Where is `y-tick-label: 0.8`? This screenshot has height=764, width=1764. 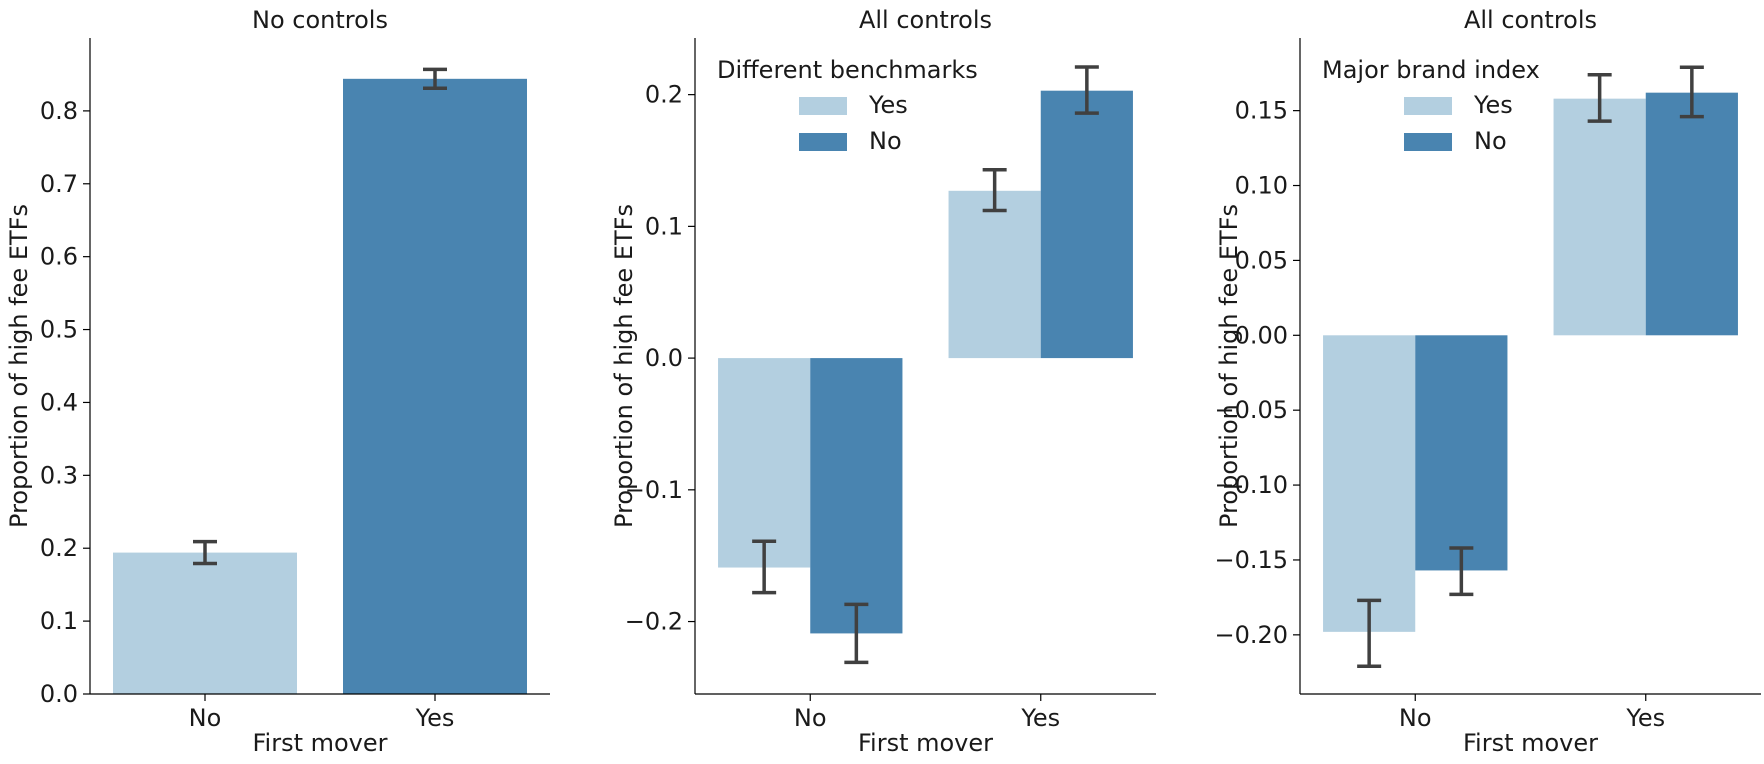
y-tick-label: 0.8 is located at coordinates (59, 111).